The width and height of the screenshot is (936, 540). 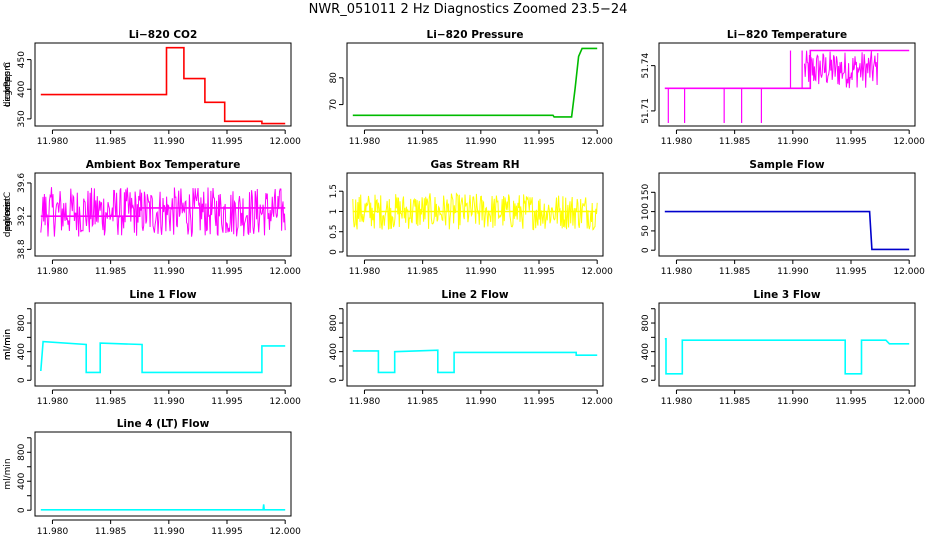 What do you see at coordinates (163, 165) in the screenshot?
I see `panel-title: Ambient Box Temperature` at bounding box center [163, 165].